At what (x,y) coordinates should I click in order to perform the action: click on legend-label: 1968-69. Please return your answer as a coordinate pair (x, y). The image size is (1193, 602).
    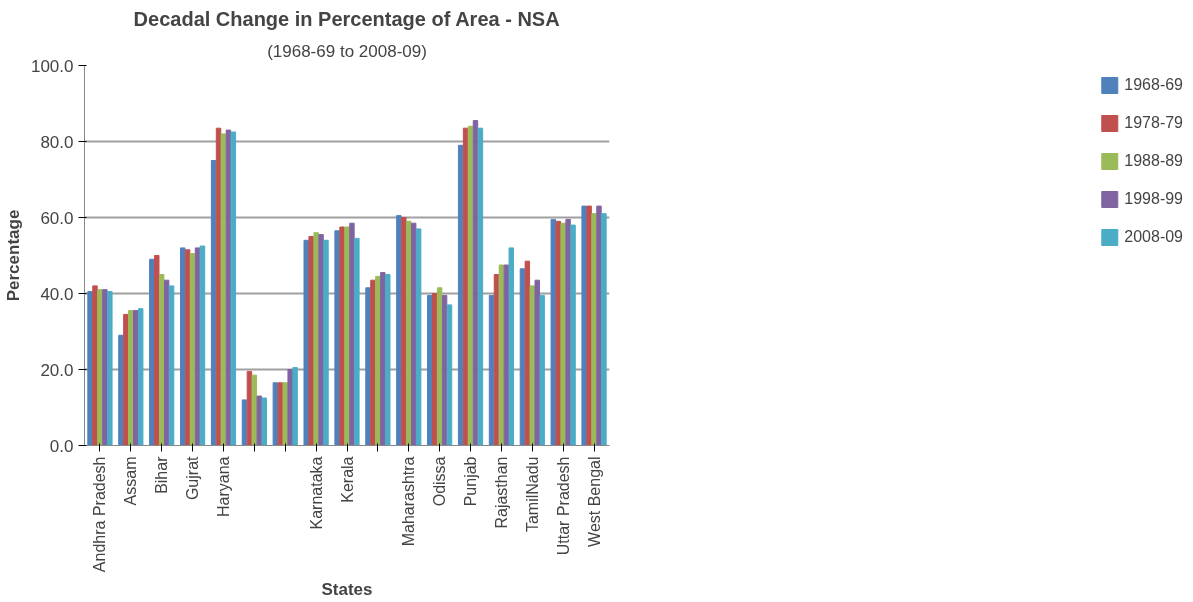
    Looking at the image, I should click on (1153, 85).